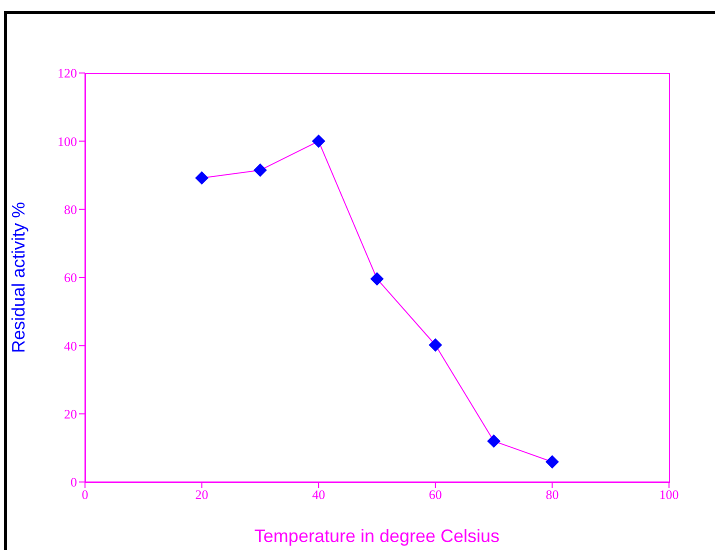 The width and height of the screenshot is (715, 550). I want to click on y-tick-label: 60, so click(70, 278).